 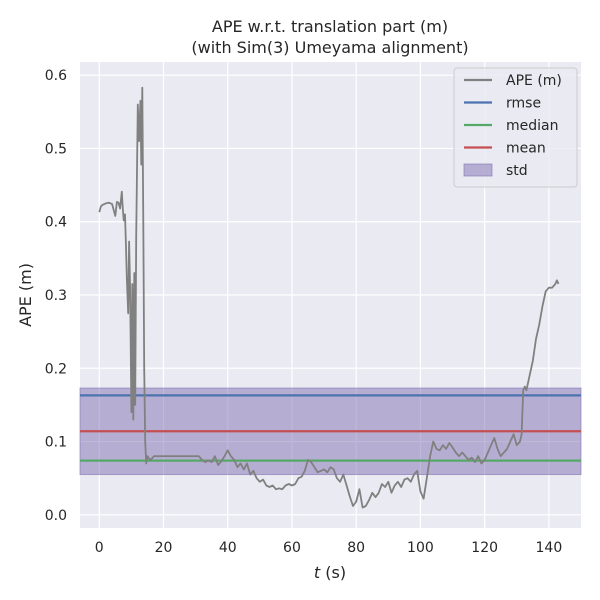 I want to click on x-axis-label-variable: t, so click(x=317, y=572).